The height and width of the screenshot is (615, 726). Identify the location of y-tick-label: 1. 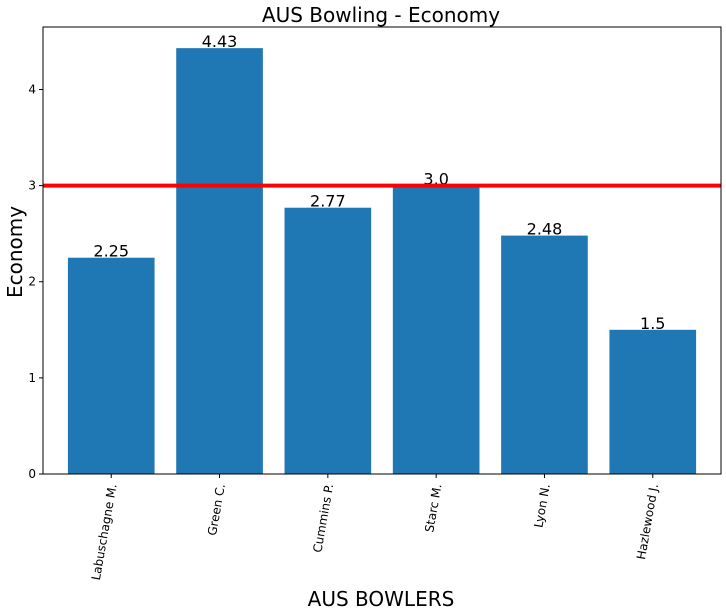
(32, 378).